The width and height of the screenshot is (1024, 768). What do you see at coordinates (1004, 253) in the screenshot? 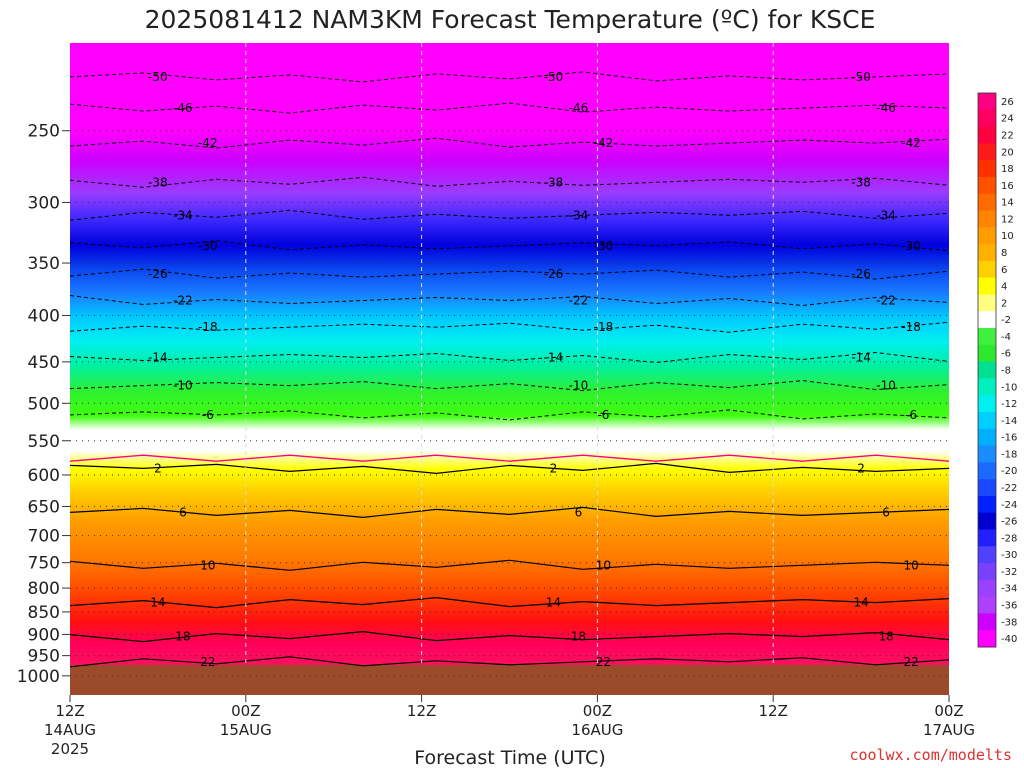
I see `colorbar-tick-label: 8` at bounding box center [1004, 253].